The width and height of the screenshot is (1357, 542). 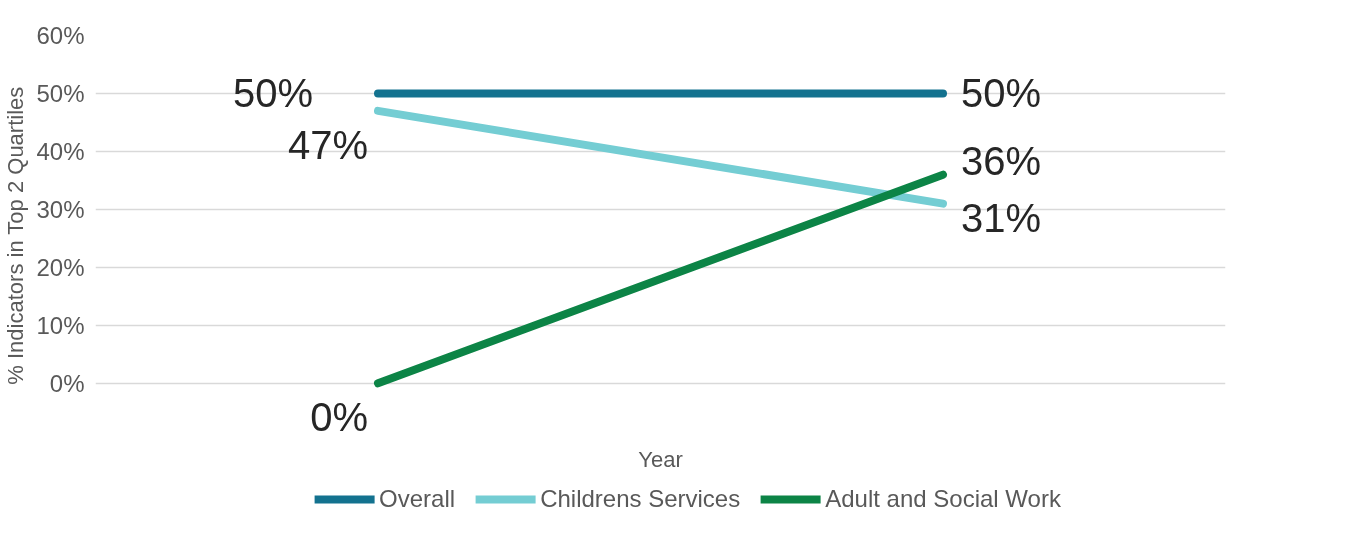 What do you see at coordinates (943, 499) in the screenshot?
I see `legend-label: Adult and Social Work` at bounding box center [943, 499].